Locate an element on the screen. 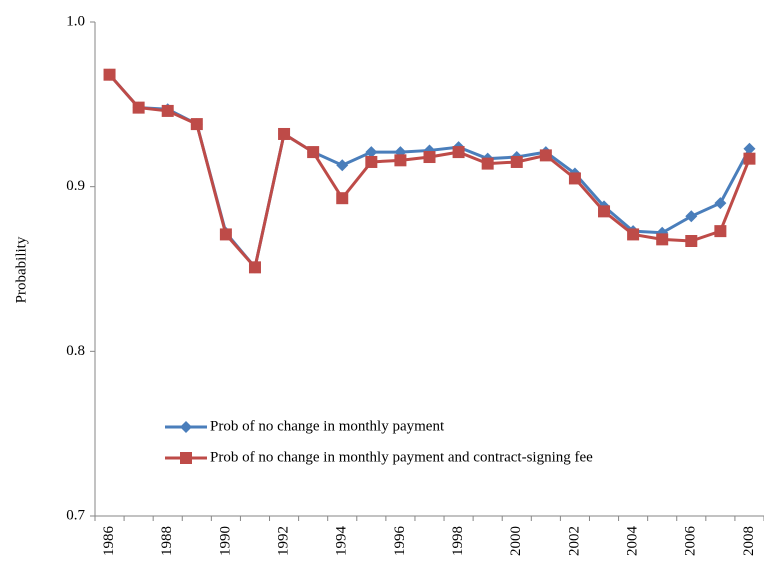 The image size is (764, 579). x-tick-label: 1994 is located at coordinates (342, 541).